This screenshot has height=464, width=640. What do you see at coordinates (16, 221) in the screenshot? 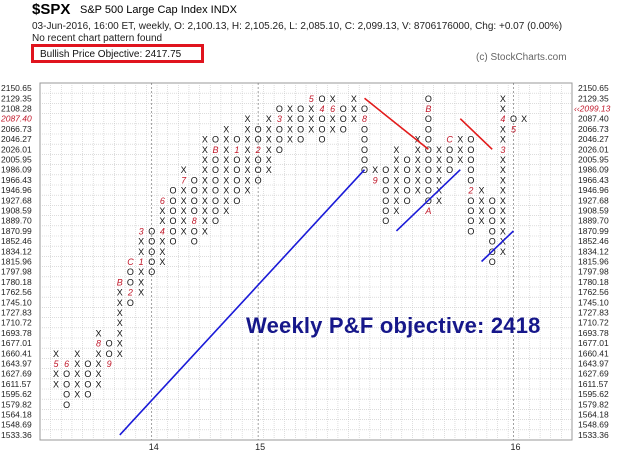
I see `y-tick-label-left: 1889.70` at bounding box center [16, 221].